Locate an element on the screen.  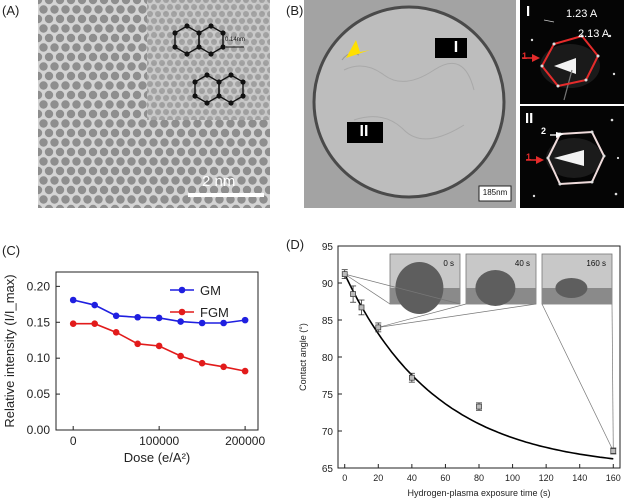
y-tick-label: 75 is located at coordinates (328, 395).